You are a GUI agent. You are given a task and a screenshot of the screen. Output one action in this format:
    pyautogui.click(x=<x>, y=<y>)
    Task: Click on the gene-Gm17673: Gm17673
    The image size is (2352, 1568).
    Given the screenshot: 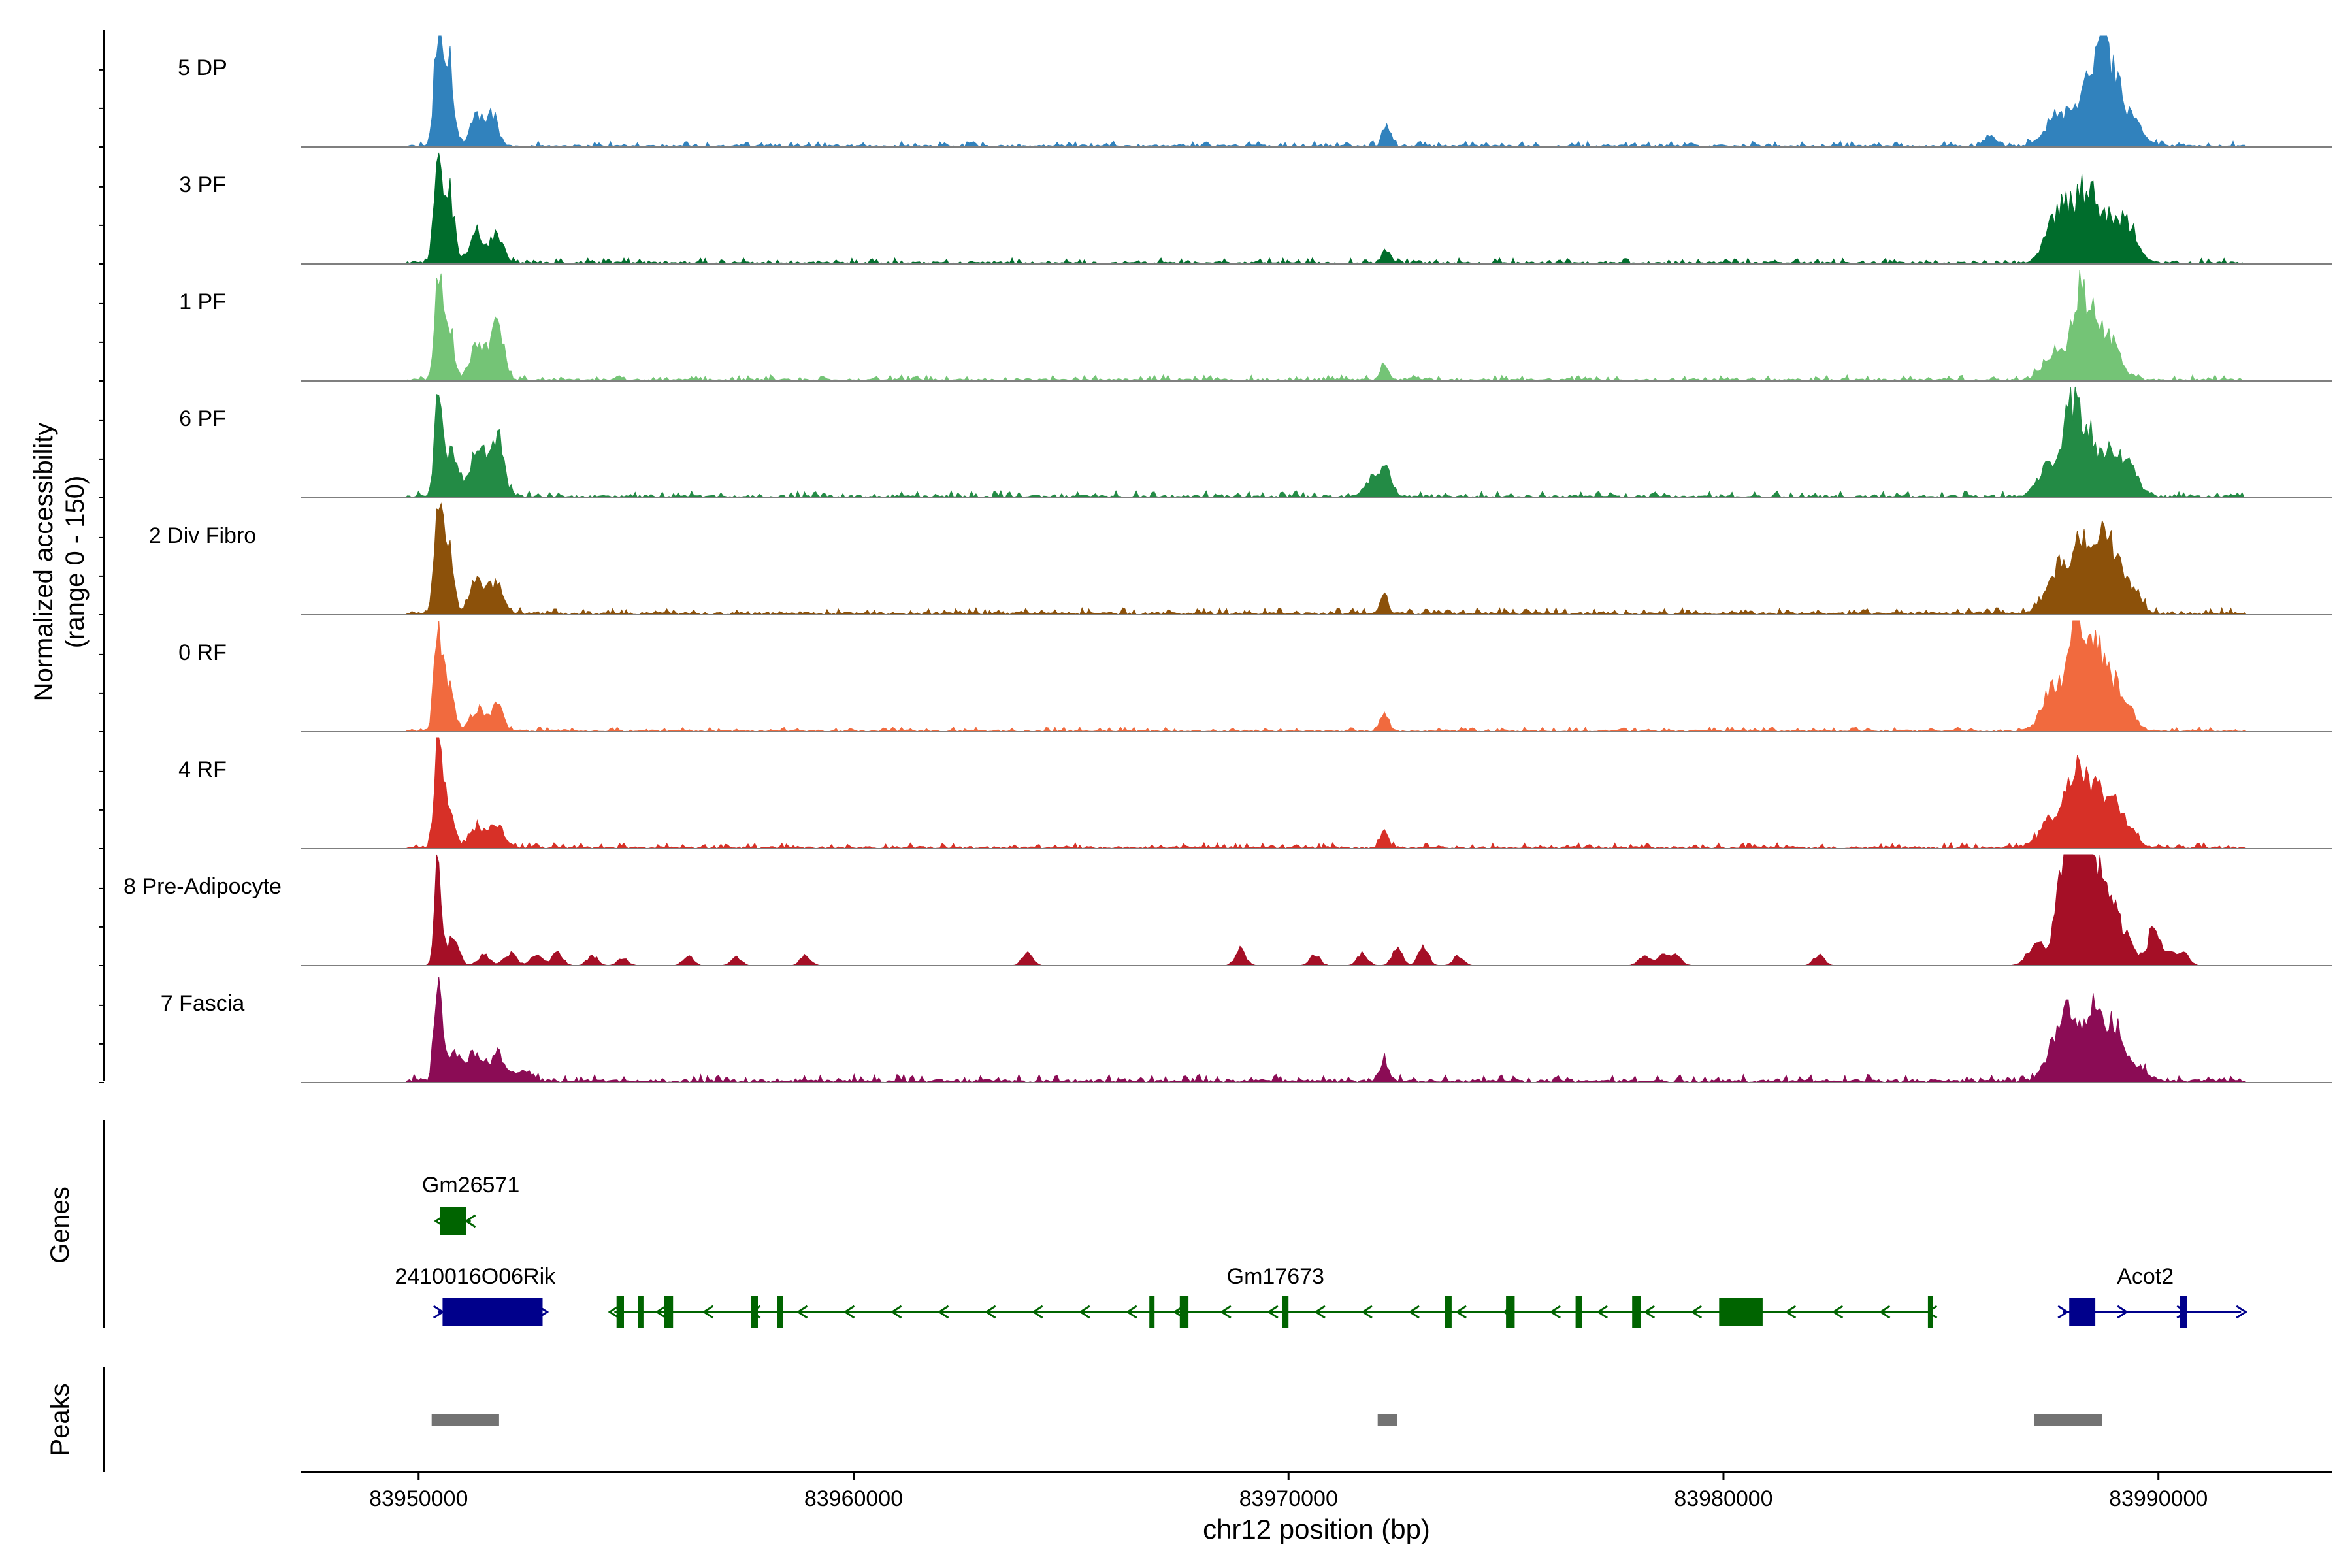 What is the action you would take?
    pyautogui.click(x=1273, y=1296)
    